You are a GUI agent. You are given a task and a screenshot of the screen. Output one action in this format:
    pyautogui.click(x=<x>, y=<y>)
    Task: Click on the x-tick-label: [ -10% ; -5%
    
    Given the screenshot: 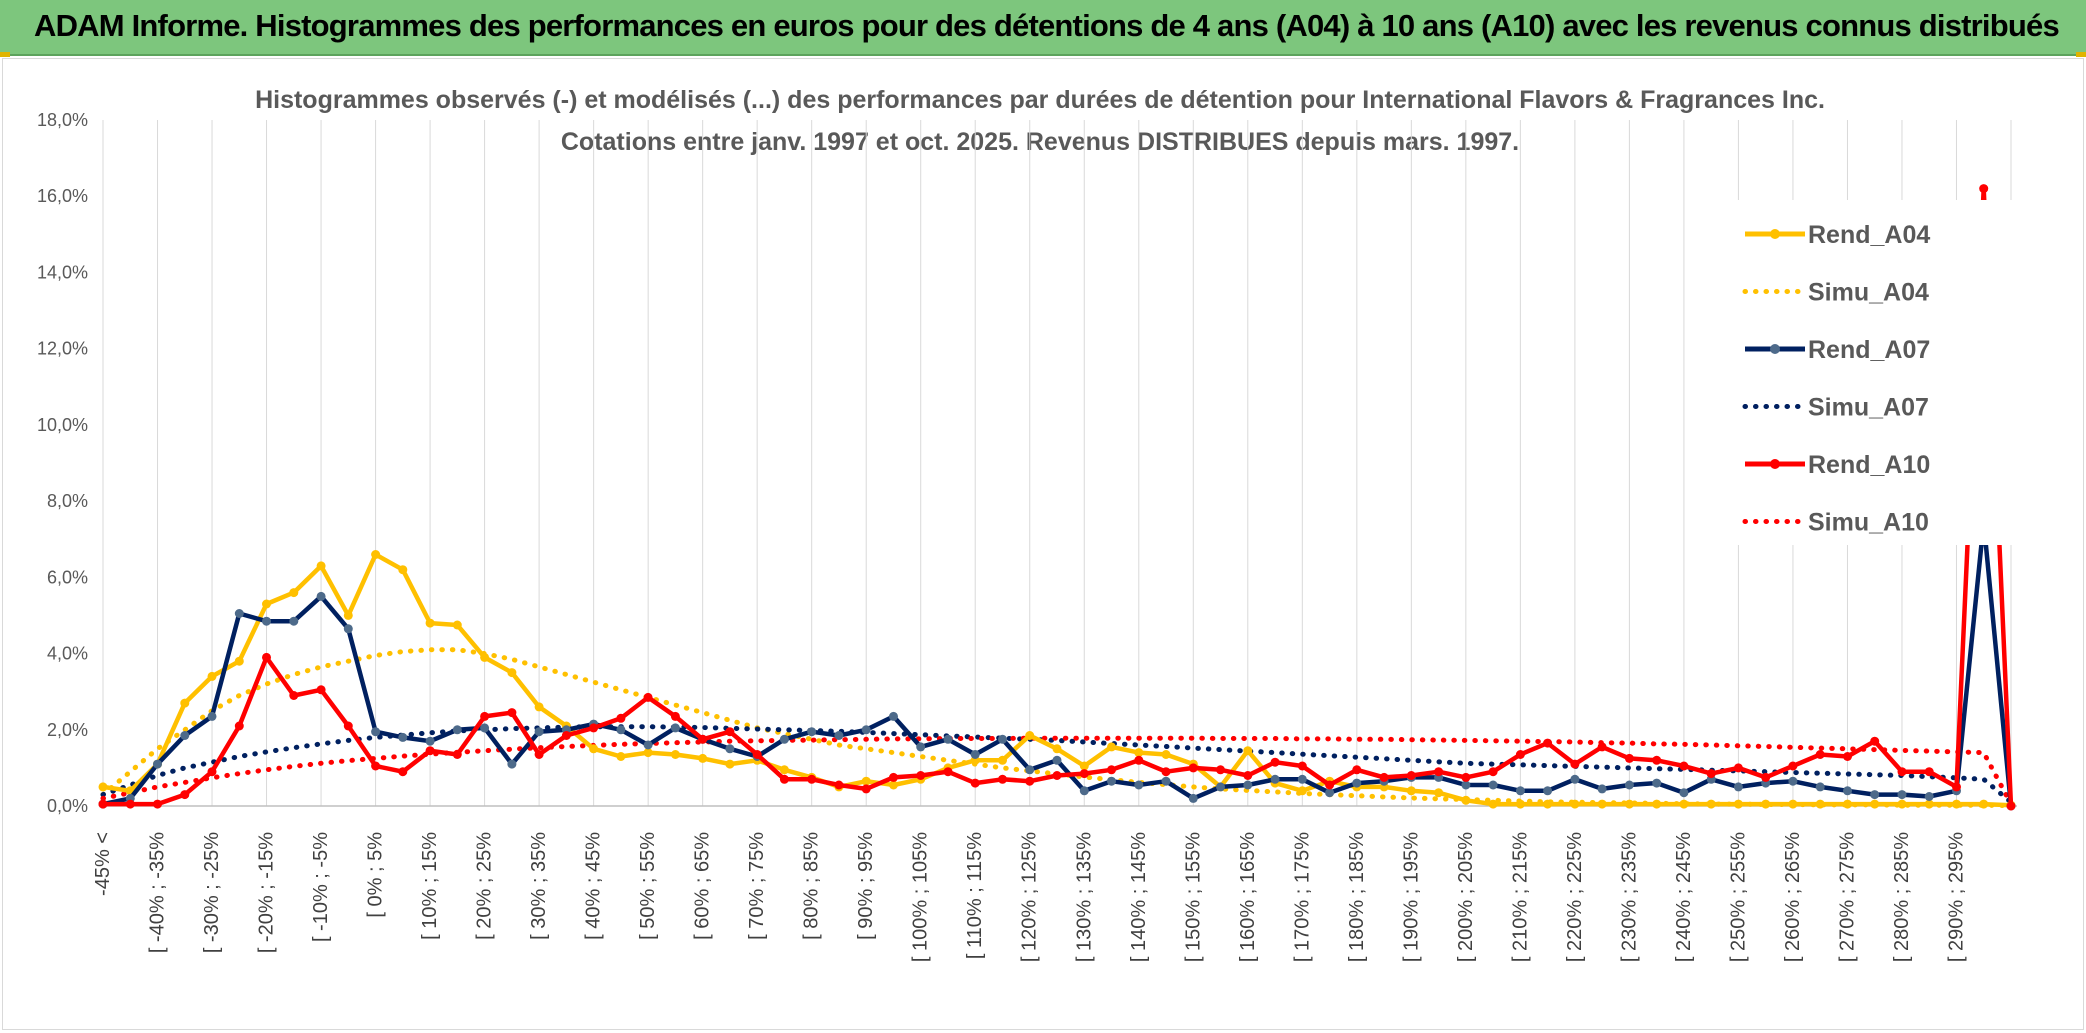 What is the action you would take?
    pyautogui.click(x=321, y=887)
    